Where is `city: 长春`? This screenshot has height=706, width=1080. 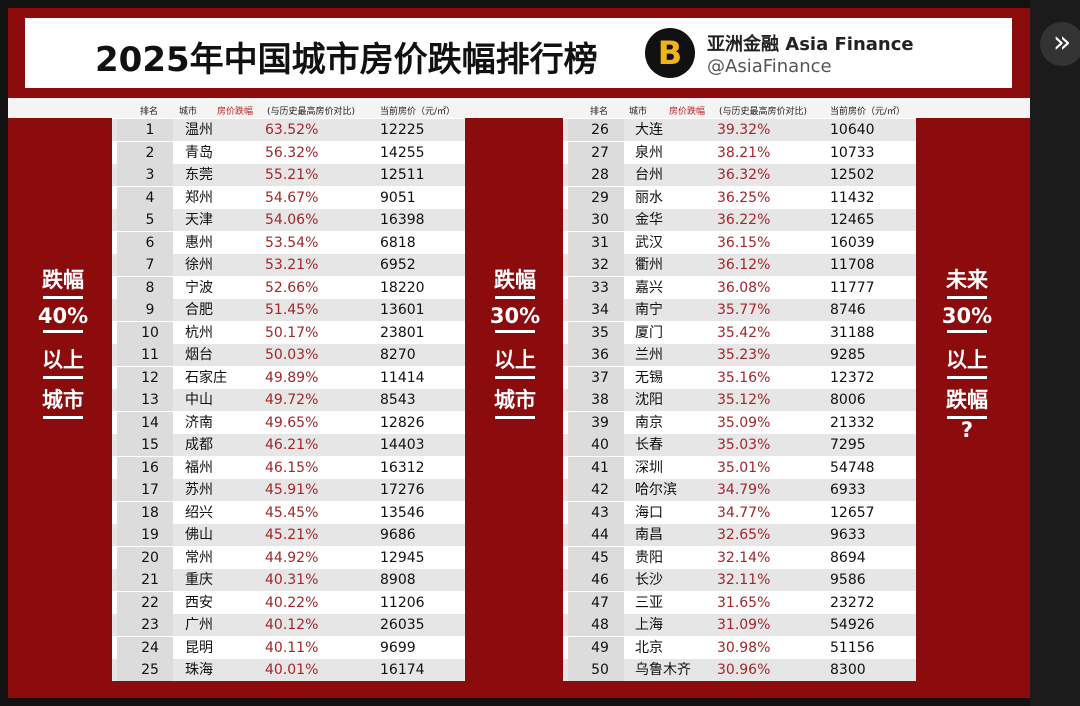
city: 长春 is located at coordinates (649, 445).